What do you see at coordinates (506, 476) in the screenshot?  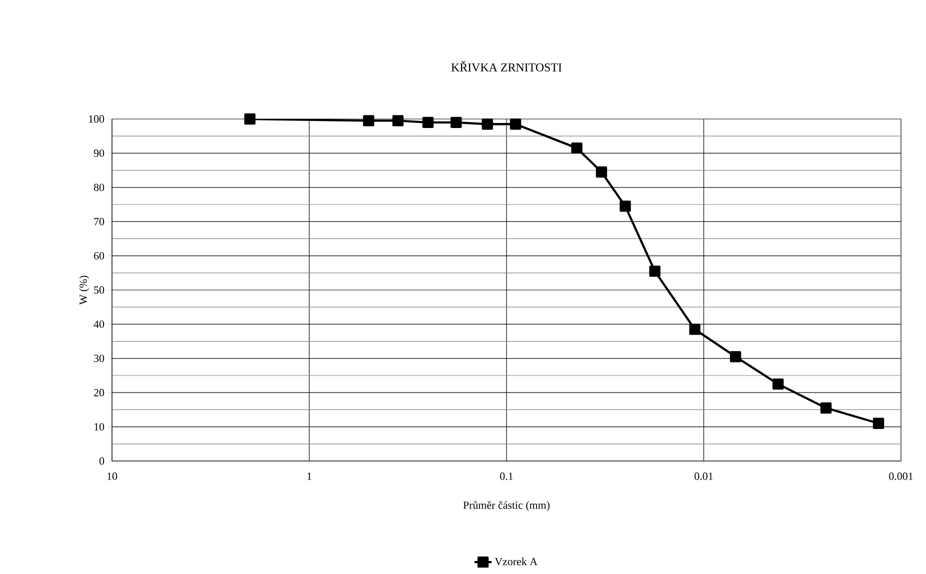 I see `x-tick-label: 0.1` at bounding box center [506, 476].